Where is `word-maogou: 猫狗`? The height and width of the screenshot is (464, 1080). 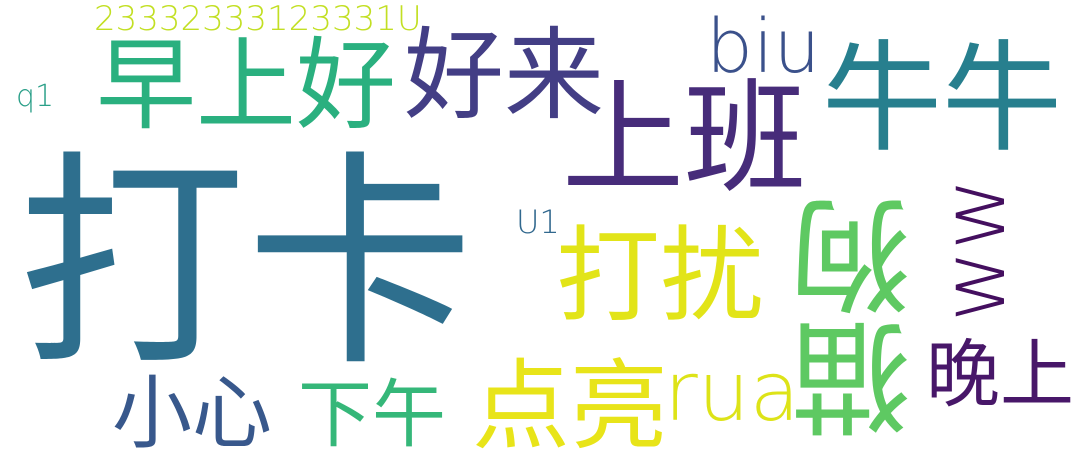
word-maogou: 猫狗 is located at coordinates (861, 318).